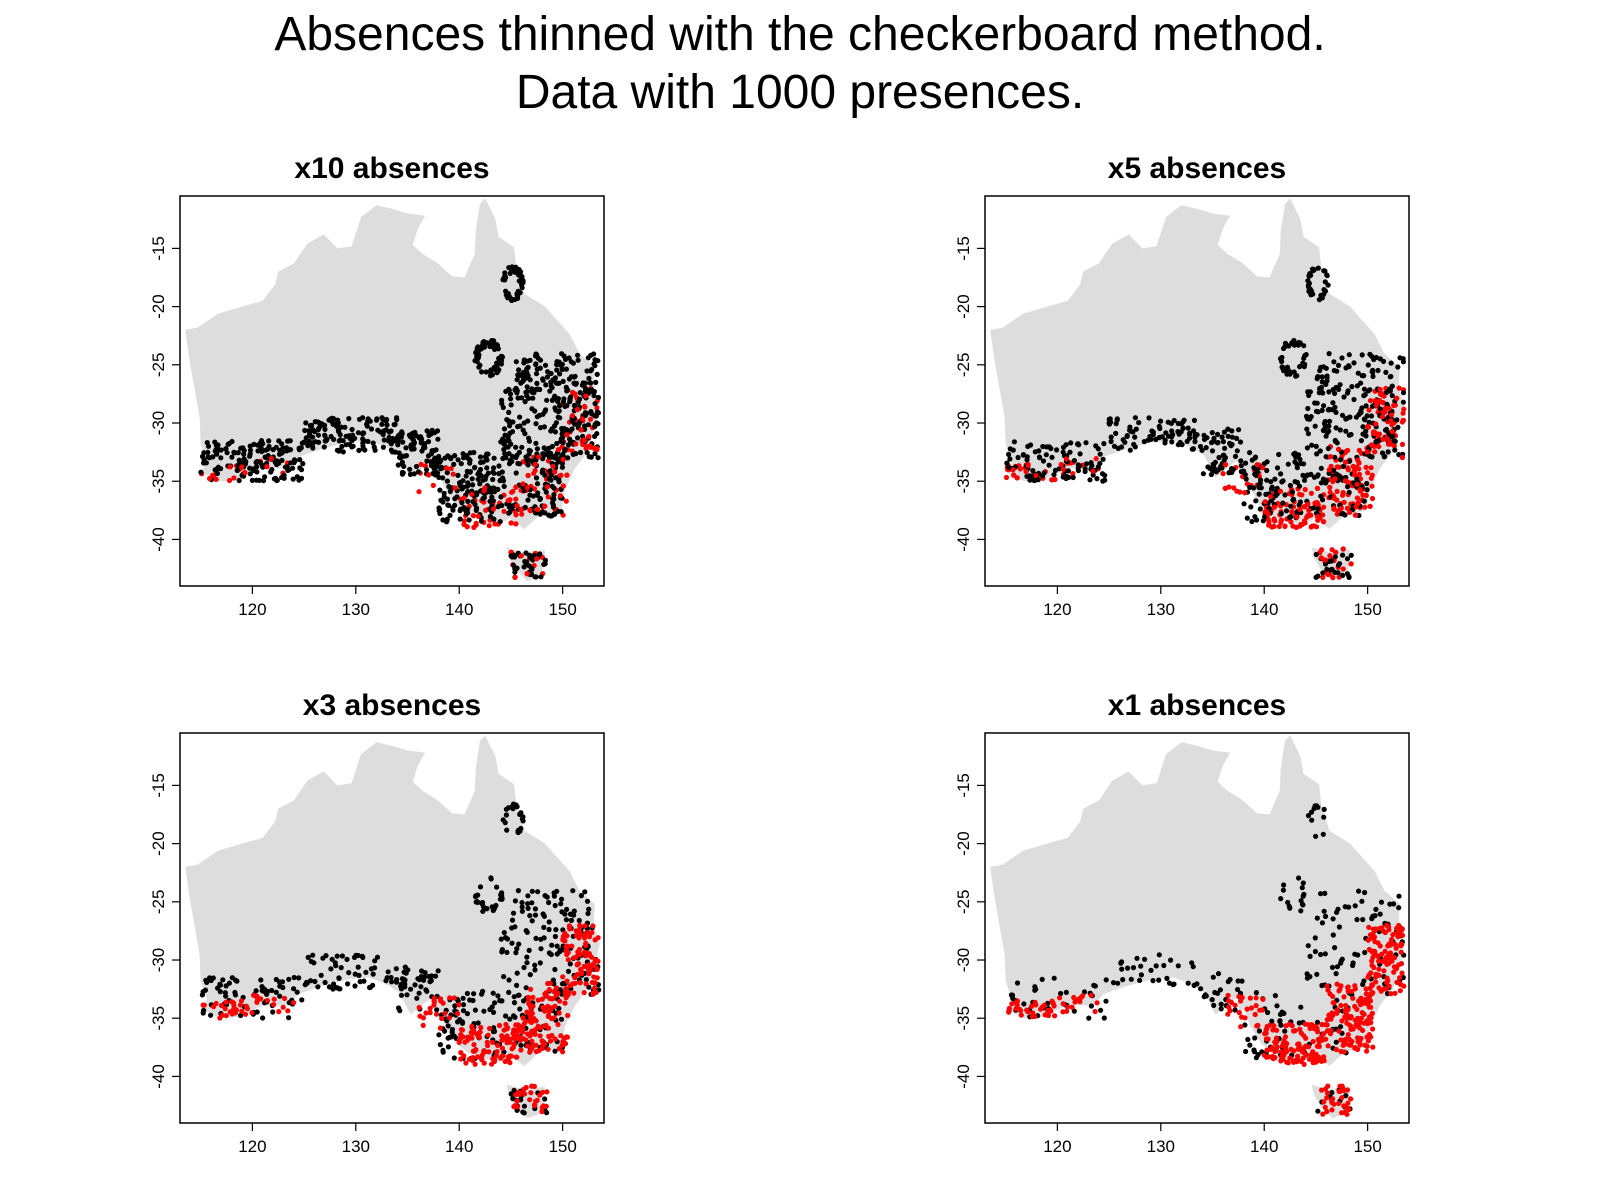 The height and width of the screenshot is (1200, 1600). Describe the element at coordinates (392, 364) in the screenshot. I see `land-mainland` at that location.